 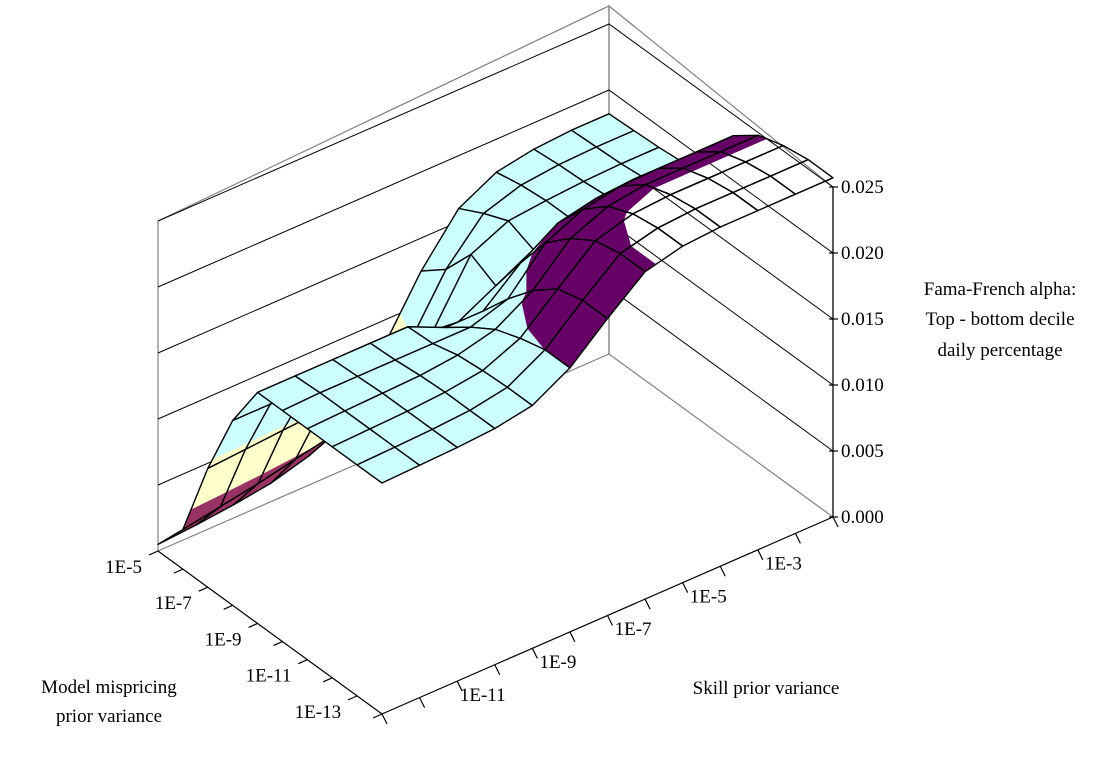 I want to click on z-tick-label-4: 0.020, so click(x=862, y=253).